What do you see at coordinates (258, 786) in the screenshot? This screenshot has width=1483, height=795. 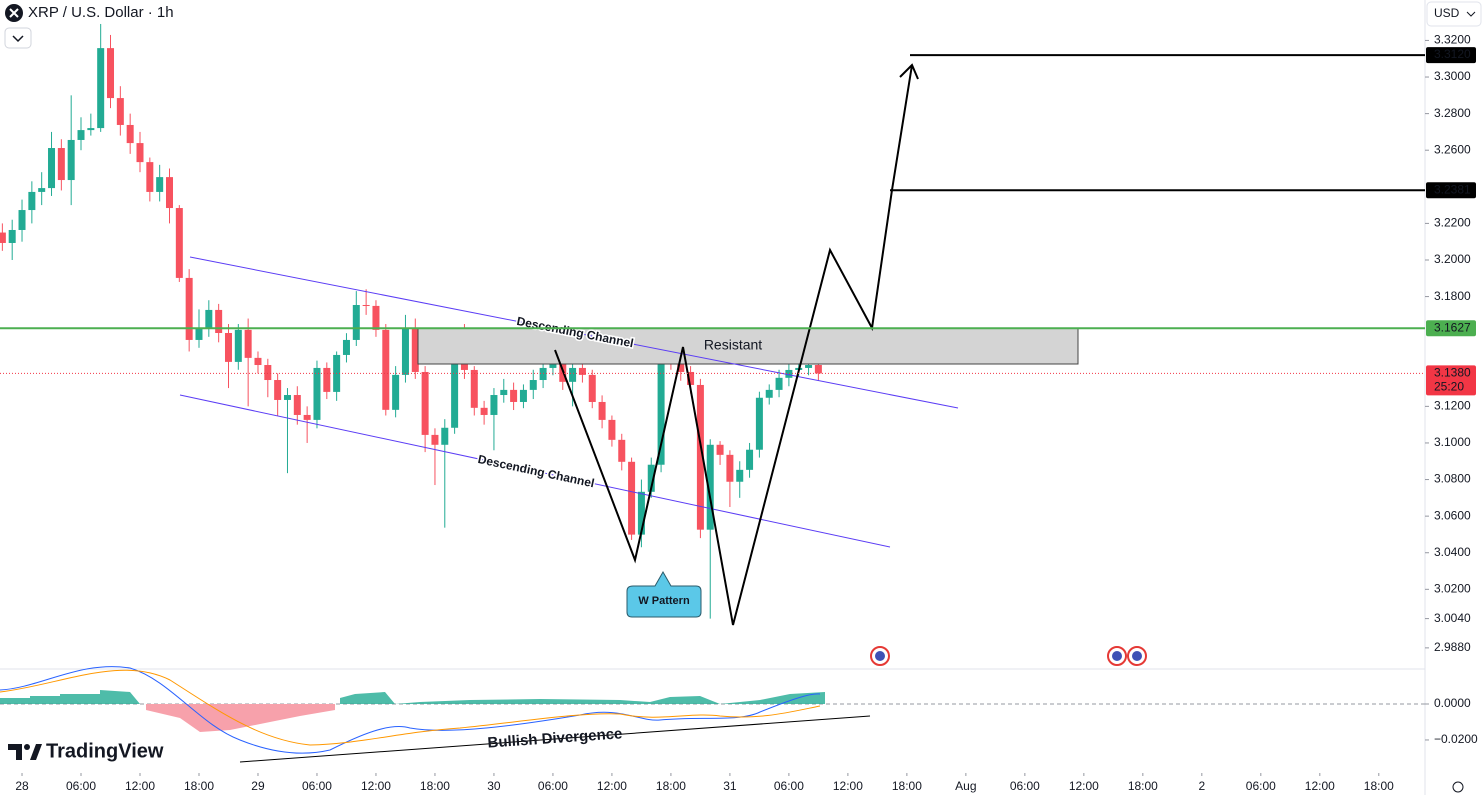 I see `x-tick-label: 29` at bounding box center [258, 786].